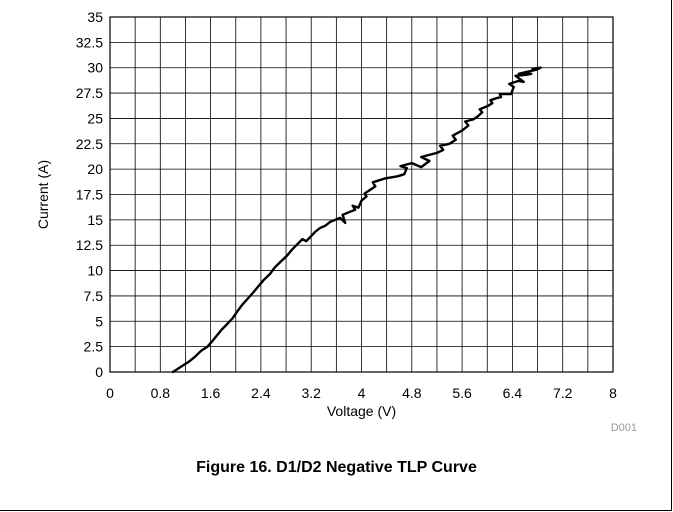 Image resolution: width=673 pixels, height=512 pixels. What do you see at coordinates (336, 467) in the screenshot?
I see `figure-caption: Figure 16. D1/D2 Negative TLP Curve` at bounding box center [336, 467].